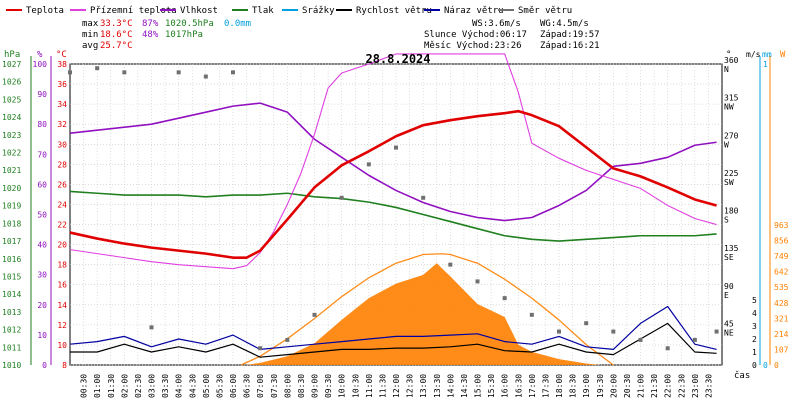 This screenshot has width=800, height=400. What do you see at coordinates (729, 332) in the screenshot?
I see `direction-tick-dir: NE` at bounding box center [729, 332].